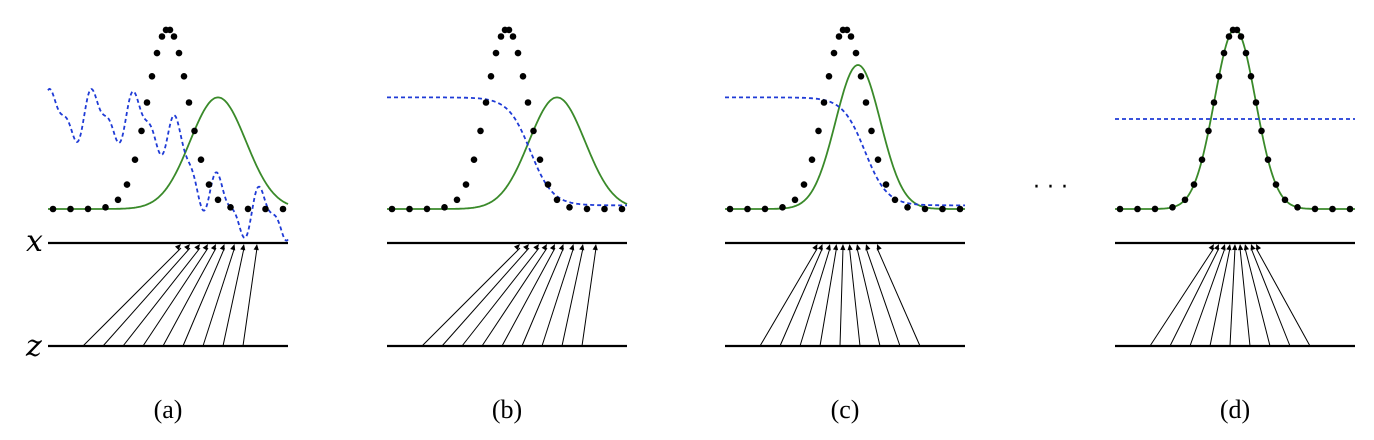  What do you see at coordinates (1050, 187) in the screenshot?
I see `ellipsis-text: · · ·` at bounding box center [1050, 187].